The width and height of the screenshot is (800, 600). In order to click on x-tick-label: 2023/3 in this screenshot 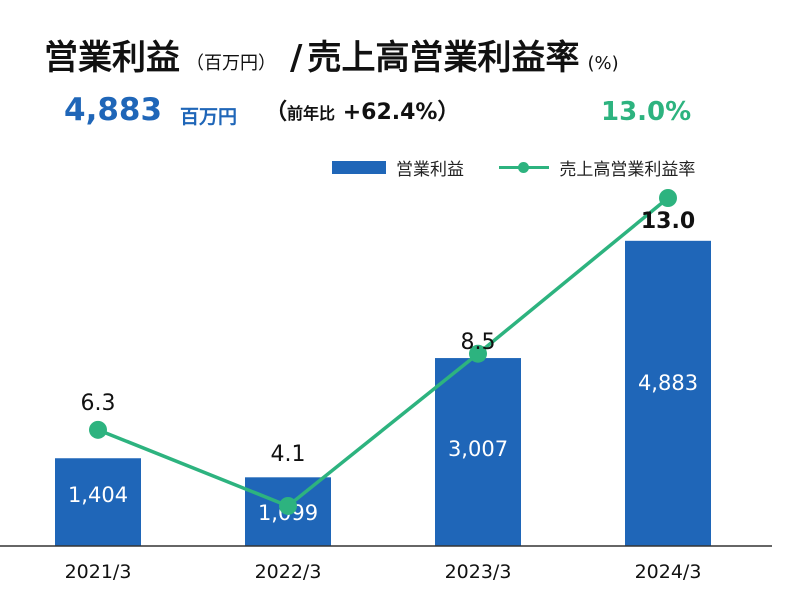, I will do `click(478, 572)`.